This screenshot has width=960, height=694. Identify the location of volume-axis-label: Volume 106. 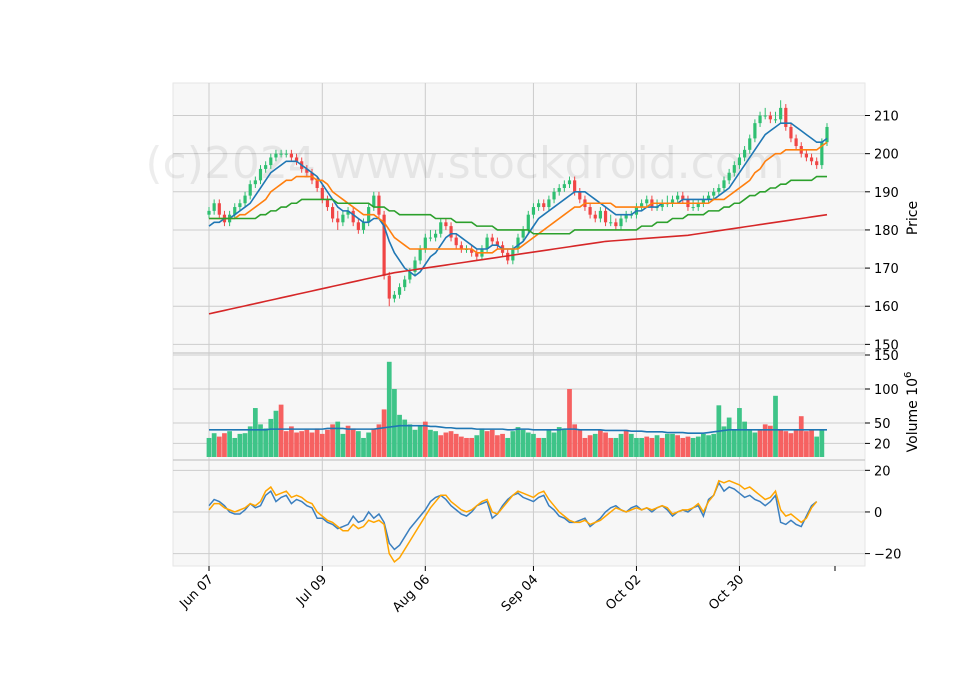
(912, 412).